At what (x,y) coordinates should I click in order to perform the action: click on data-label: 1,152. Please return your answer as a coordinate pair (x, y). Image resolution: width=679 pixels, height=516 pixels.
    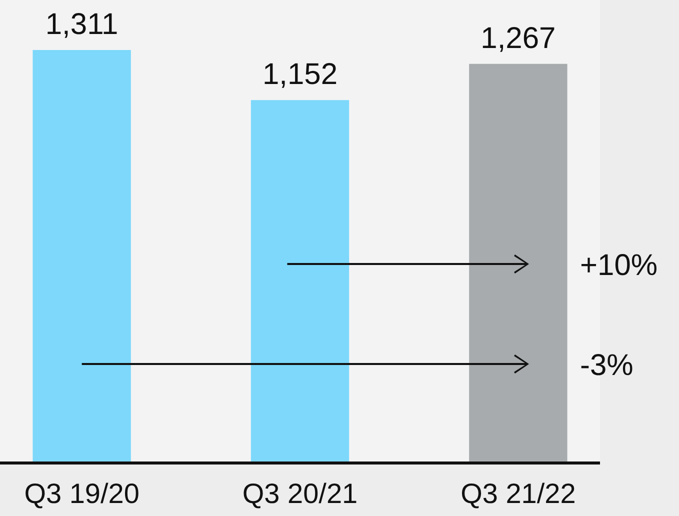
    Looking at the image, I should click on (300, 75).